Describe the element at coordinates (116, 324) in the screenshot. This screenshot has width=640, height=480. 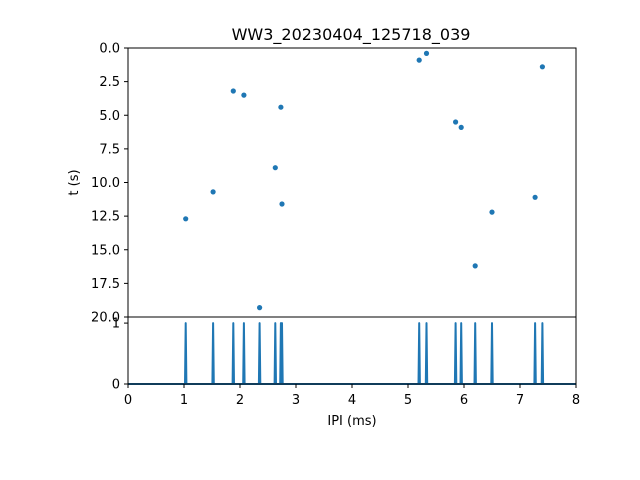
I see `ipi-y-tick-label: 1` at that location.